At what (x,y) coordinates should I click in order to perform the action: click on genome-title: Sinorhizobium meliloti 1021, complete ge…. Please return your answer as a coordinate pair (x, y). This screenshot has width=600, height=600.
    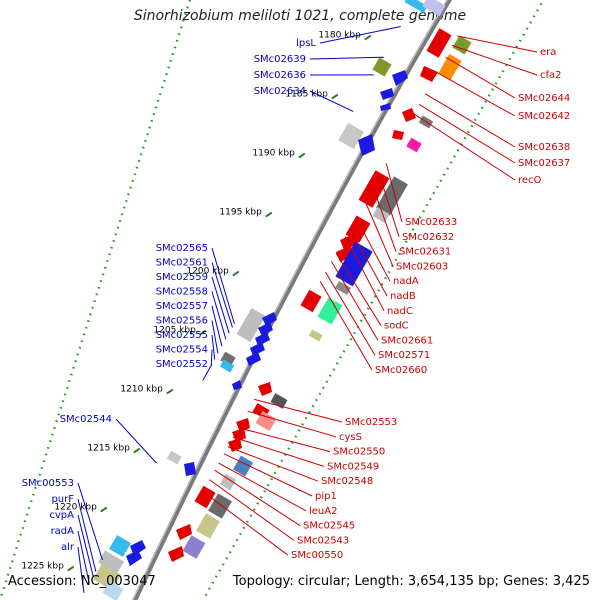
    Looking at the image, I should click on (300, 16).